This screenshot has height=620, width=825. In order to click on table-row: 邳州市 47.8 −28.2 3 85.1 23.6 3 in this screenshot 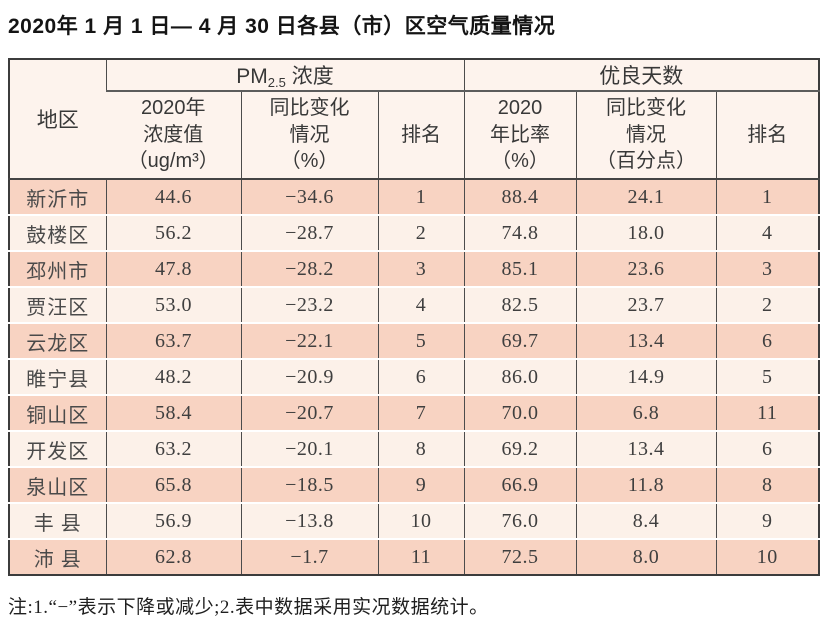, I will do `click(414, 269)`.